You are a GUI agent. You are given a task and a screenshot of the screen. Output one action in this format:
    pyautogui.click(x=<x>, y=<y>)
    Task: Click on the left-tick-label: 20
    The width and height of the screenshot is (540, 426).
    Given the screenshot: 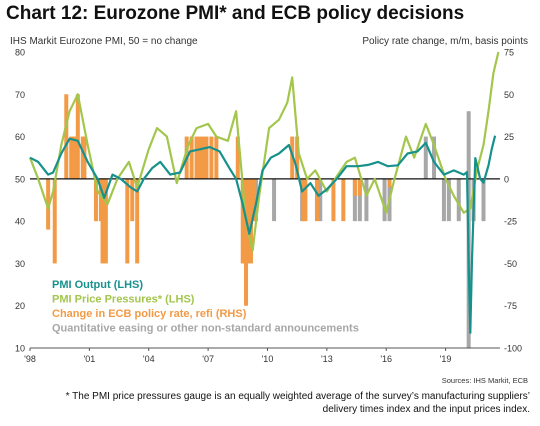 What is the action you would take?
    pyautogui.click(x=20, y=306)
    